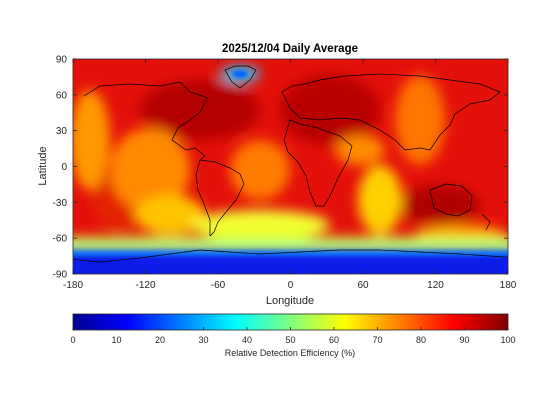 The height and width of the screenshot is (420, 560). What do you see at coordinates (64, 167) in the screenshot?
I see `y-tick-label: 0` at bounding box center [64, 167].